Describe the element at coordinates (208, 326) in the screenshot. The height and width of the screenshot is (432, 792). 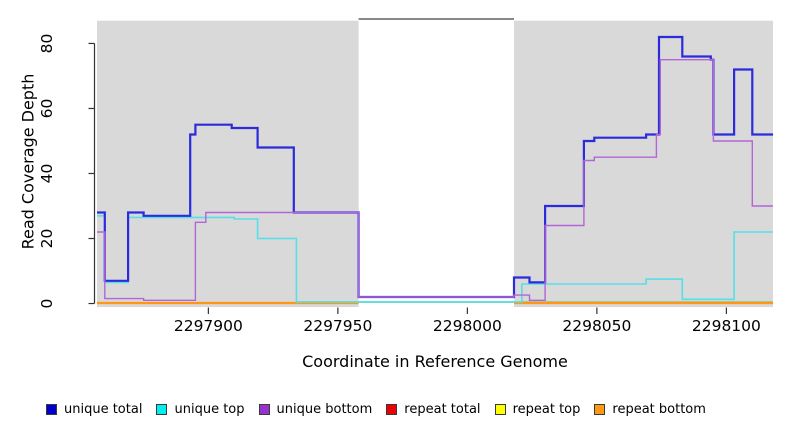
I see `x-tick-label: 2297900` at that location.